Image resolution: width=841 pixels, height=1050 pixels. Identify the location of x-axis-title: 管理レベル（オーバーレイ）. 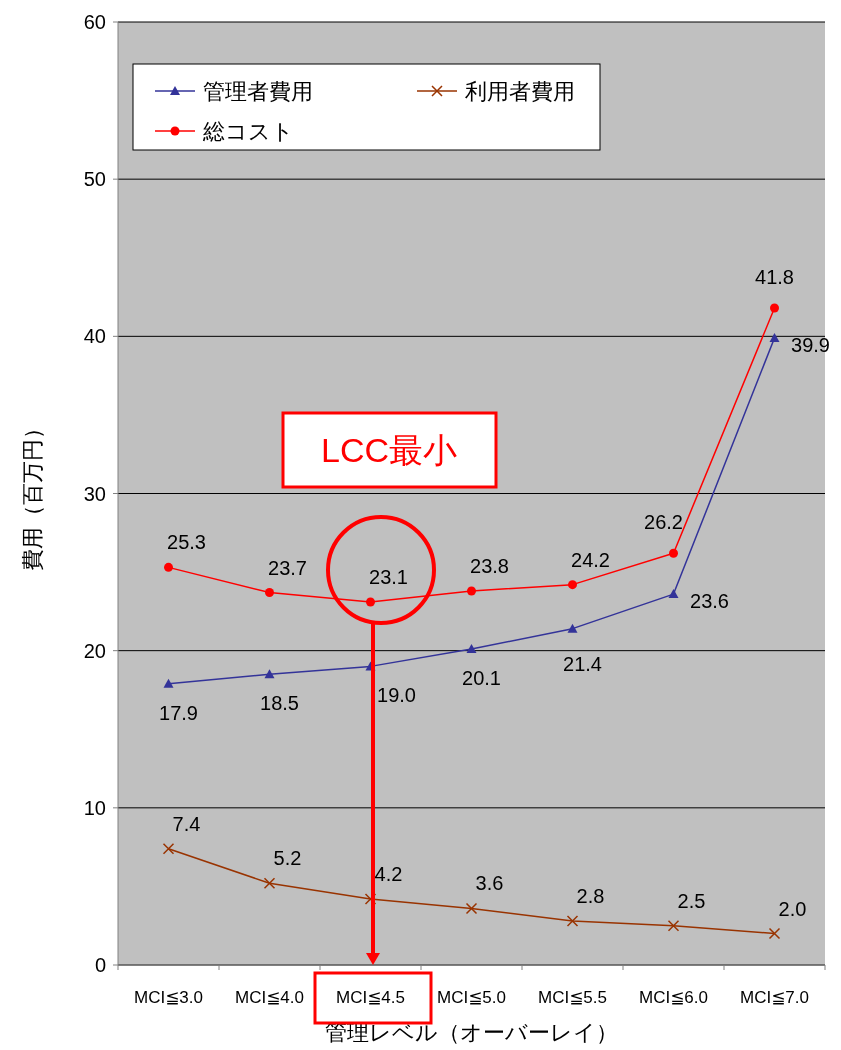
(471, 1032).